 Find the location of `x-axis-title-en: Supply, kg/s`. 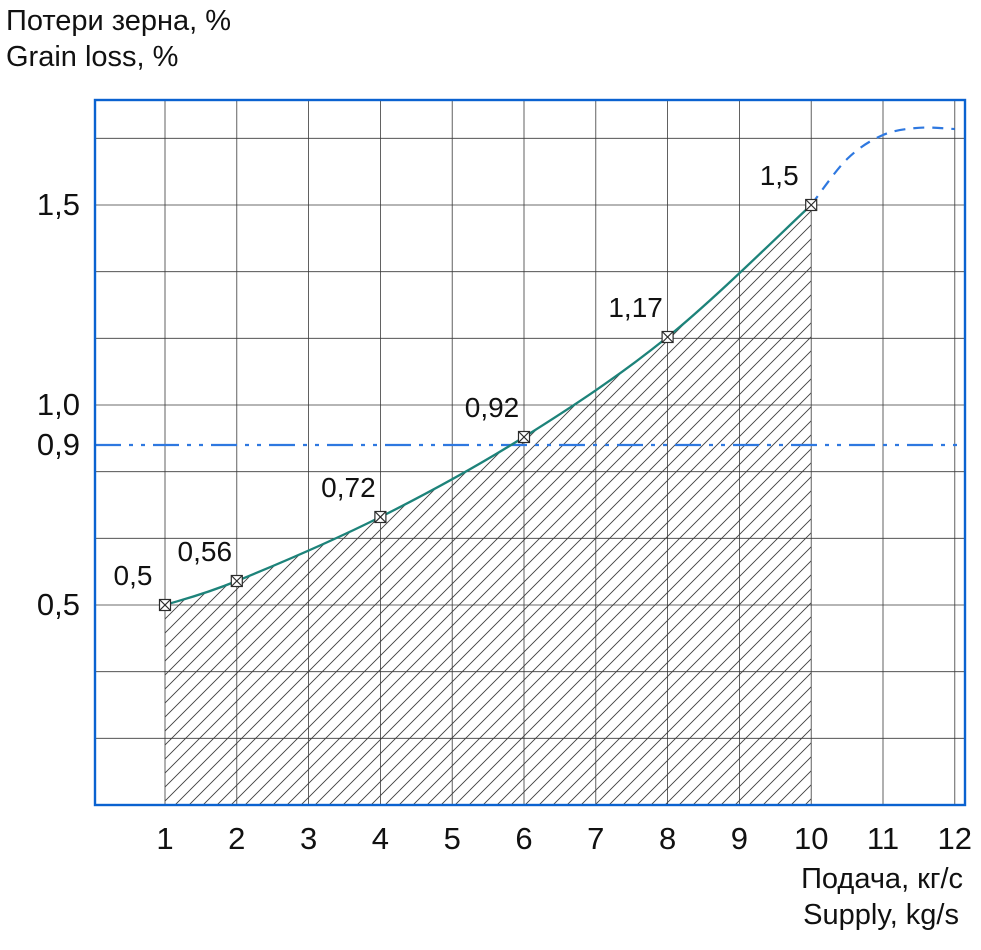

x-axis-title-en: Supply, kg/s is located at coordinates (881, 915).